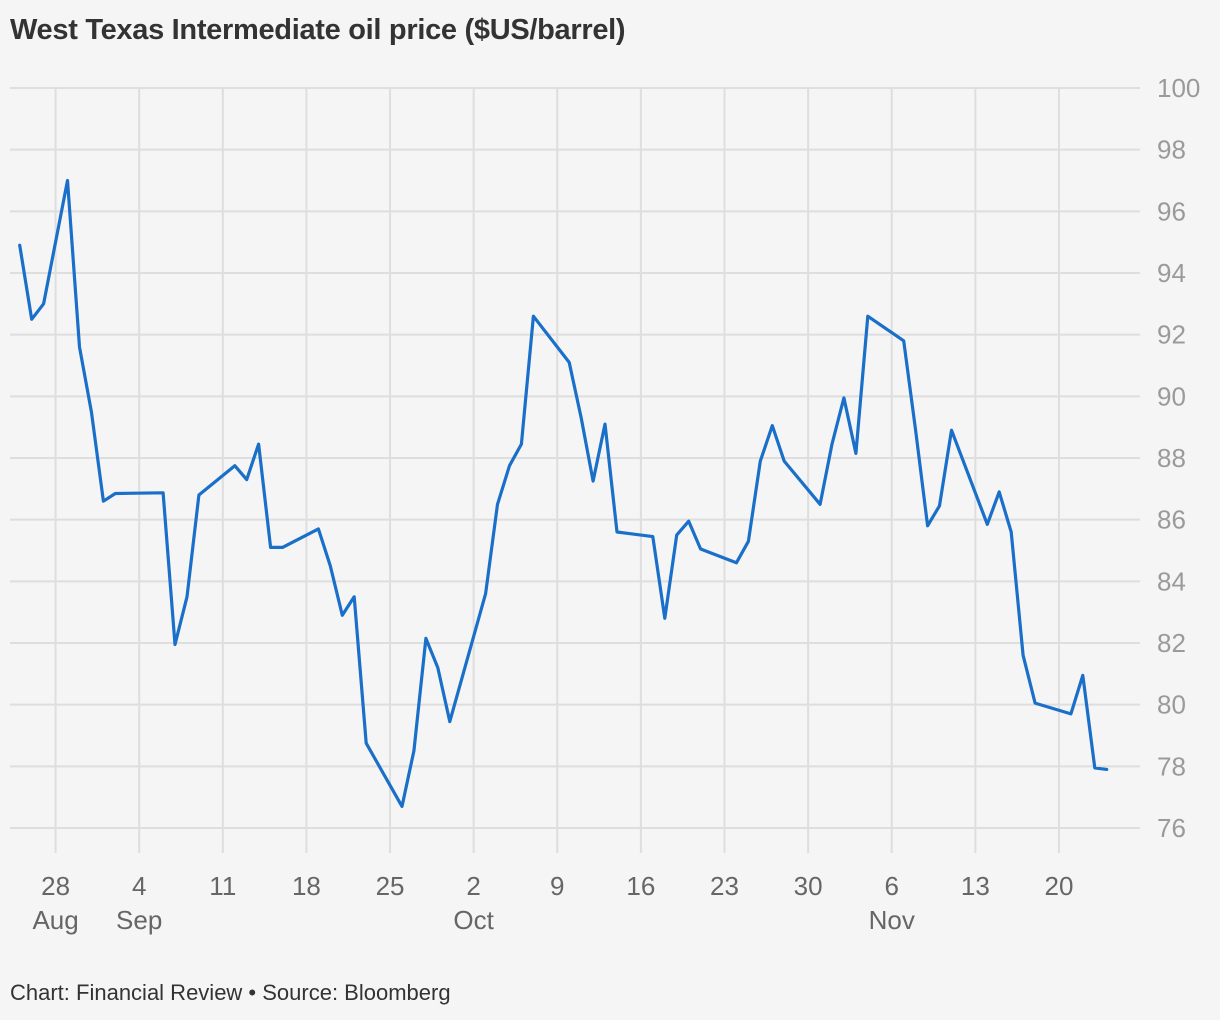  I want to click on y-tick-label: 94, so click(1171, 273).